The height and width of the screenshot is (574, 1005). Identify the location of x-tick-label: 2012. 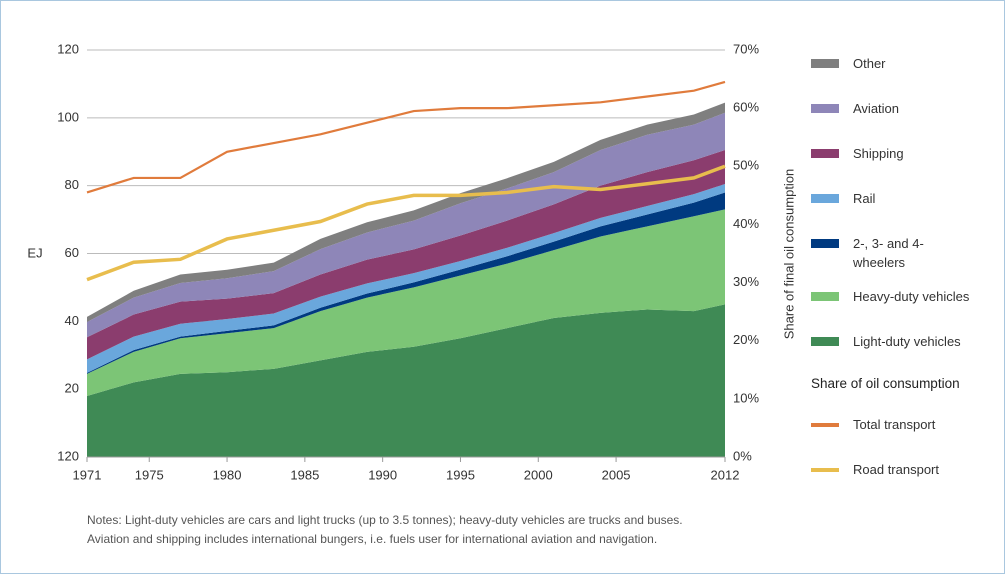
(725, 474).